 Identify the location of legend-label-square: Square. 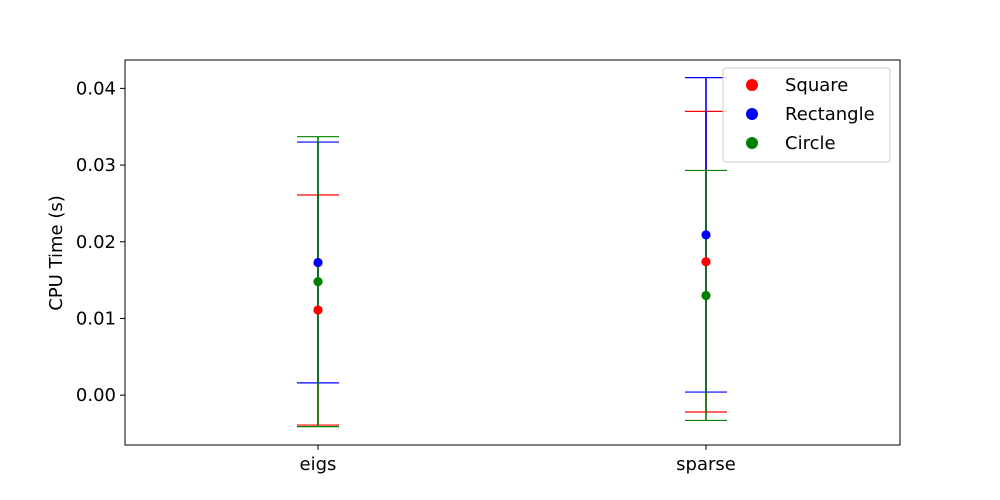
(816, 85).